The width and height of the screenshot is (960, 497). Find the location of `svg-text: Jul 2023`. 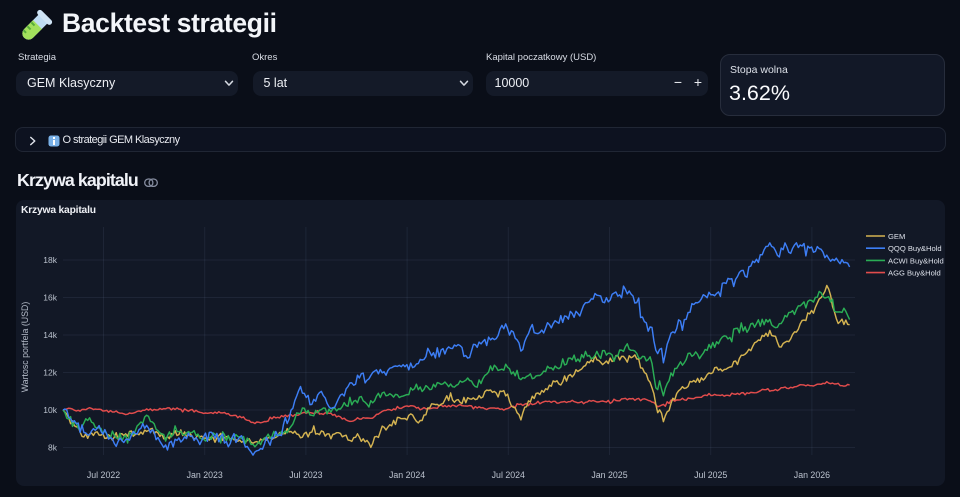

svg-text: Jul 2023 is located at coordinates (305, 475).